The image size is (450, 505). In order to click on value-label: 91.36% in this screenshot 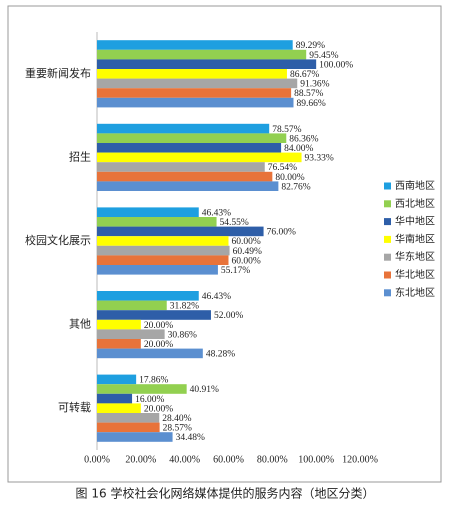, I will do `click(314, 85)`.